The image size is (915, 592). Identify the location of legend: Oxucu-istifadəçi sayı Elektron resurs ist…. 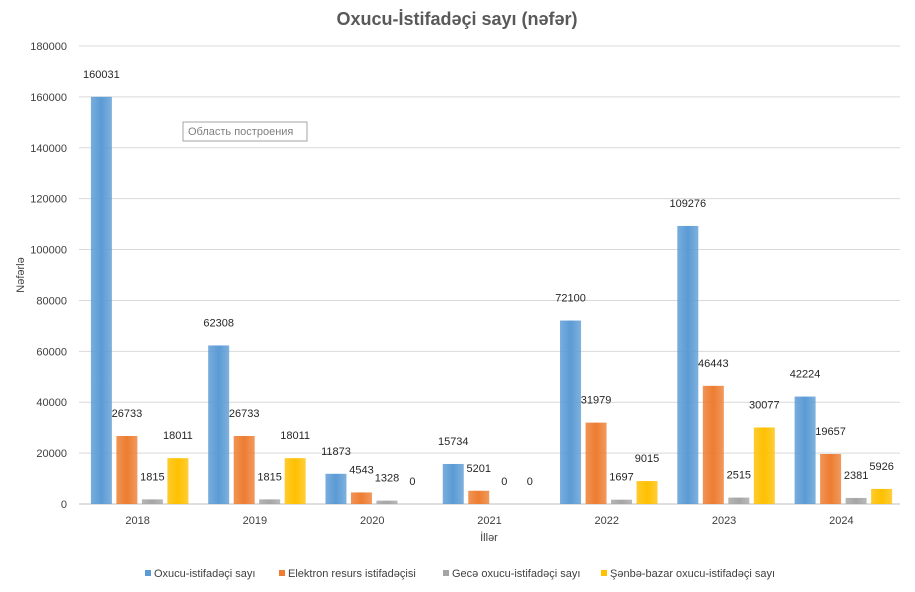
(460, 574).